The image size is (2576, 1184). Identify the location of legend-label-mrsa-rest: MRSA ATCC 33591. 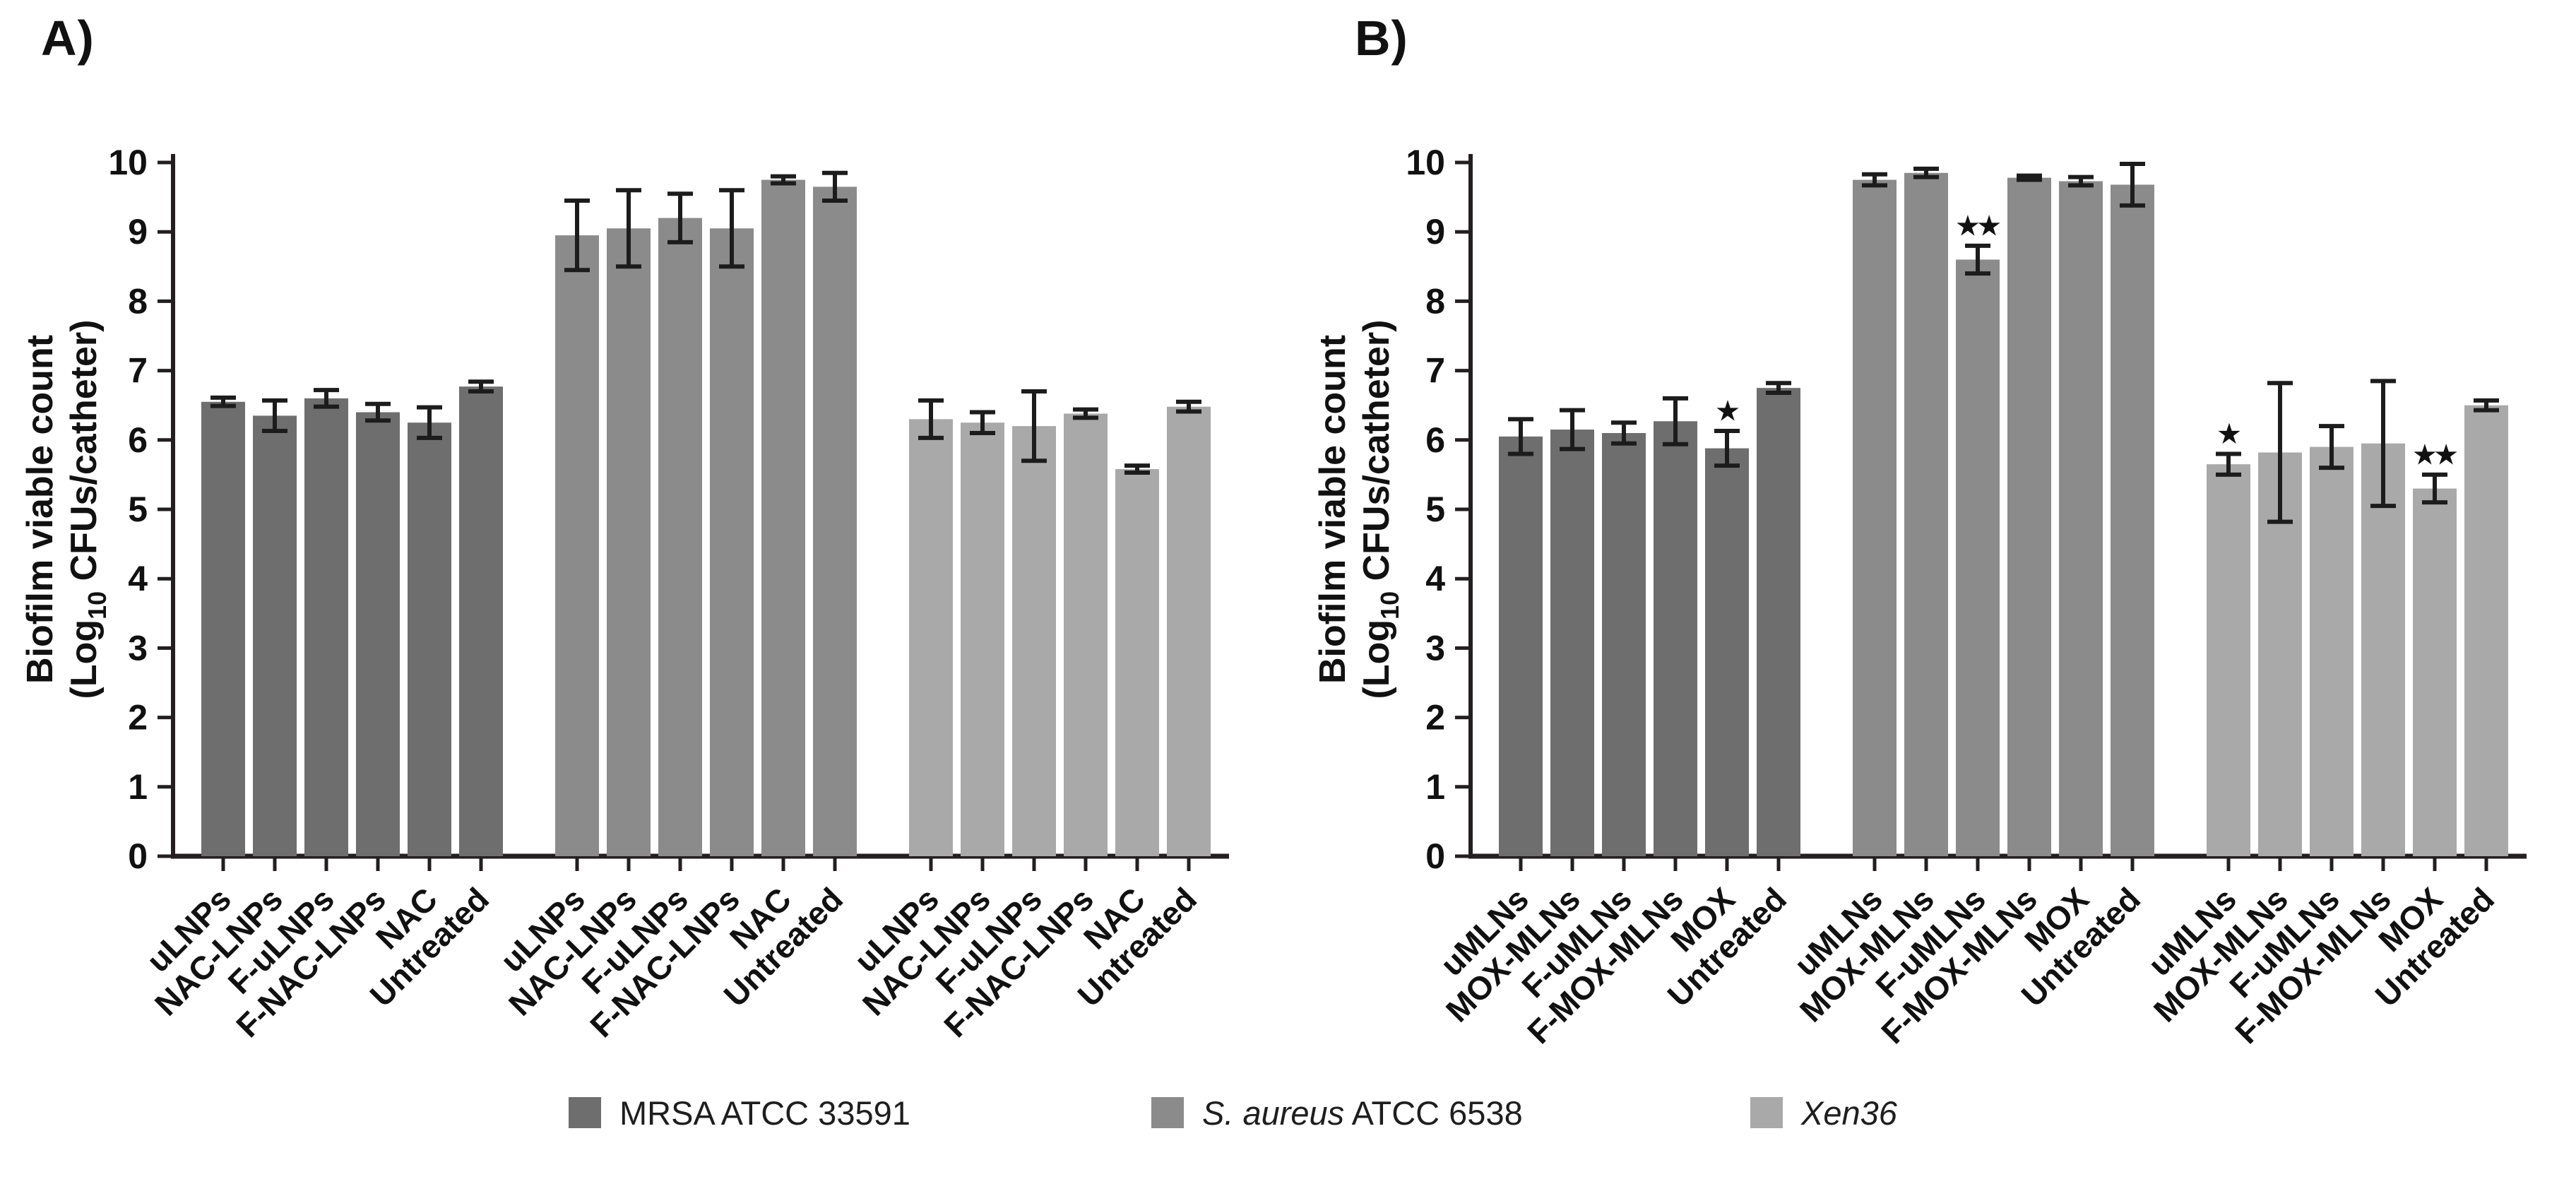
(764, 1113).